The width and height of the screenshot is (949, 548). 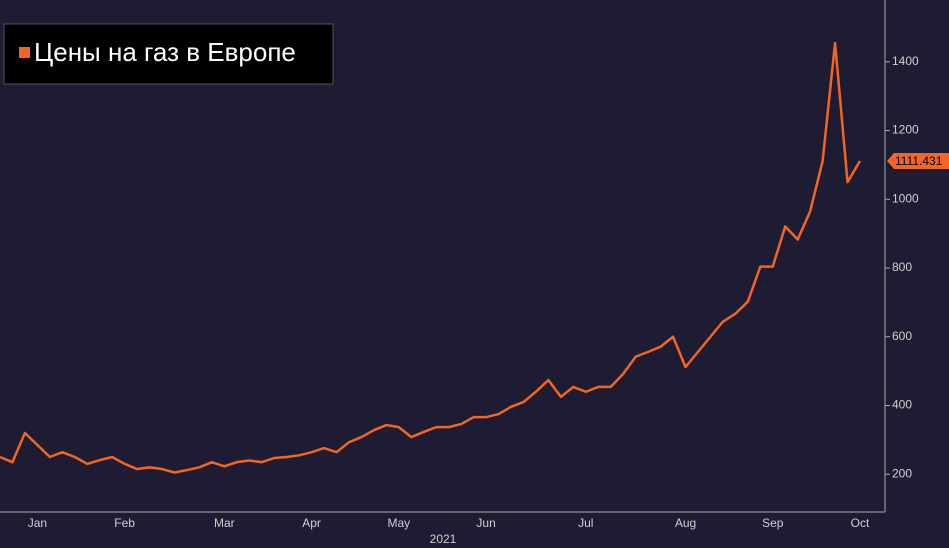 What do you see at coordinates (905, 130) in the screenshot?
I see `y-tick-label: 1200` at bounding box center [905, 130].